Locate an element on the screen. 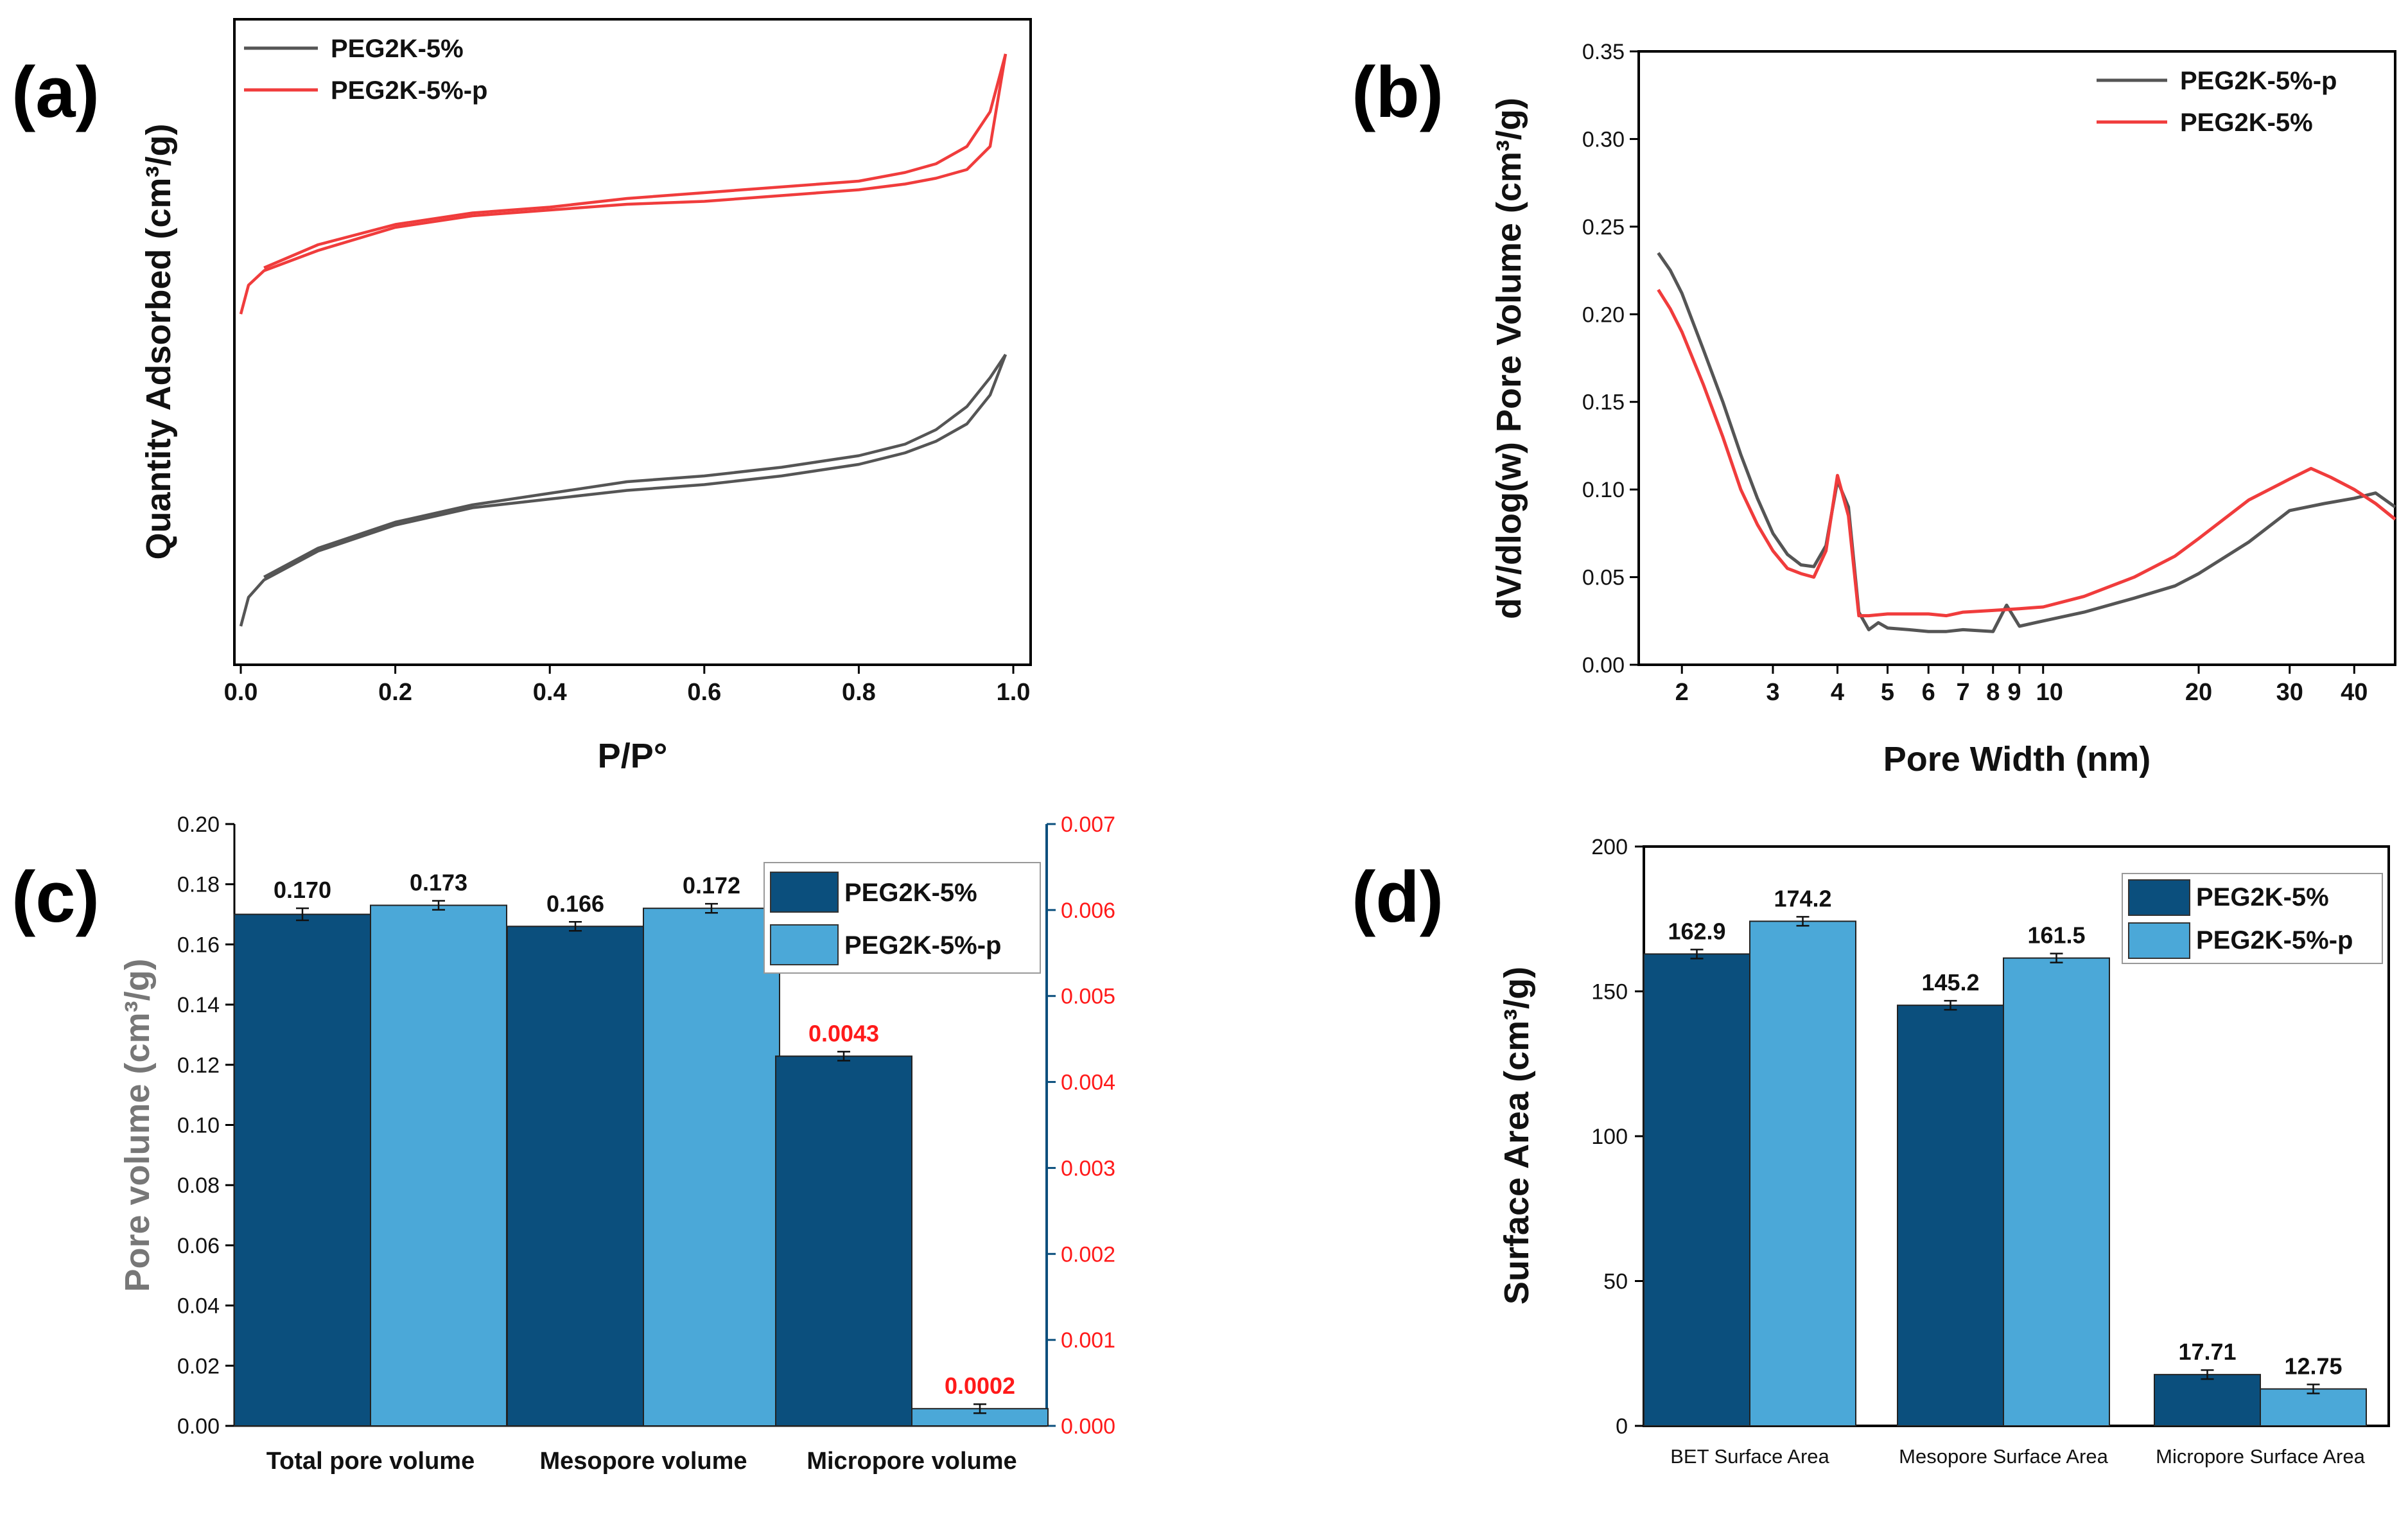 The height and width of the screenshot is (1519, 2408). panel-b-xtick-label: 5 is located at coordinates (1887, 692).